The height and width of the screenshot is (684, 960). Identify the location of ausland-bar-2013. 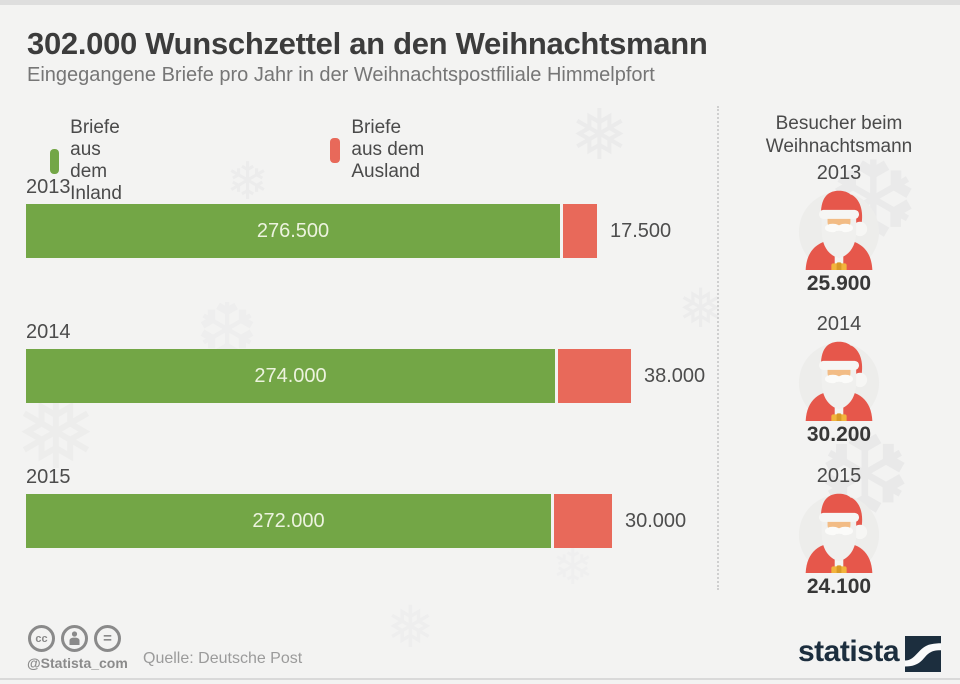
(580, 231).